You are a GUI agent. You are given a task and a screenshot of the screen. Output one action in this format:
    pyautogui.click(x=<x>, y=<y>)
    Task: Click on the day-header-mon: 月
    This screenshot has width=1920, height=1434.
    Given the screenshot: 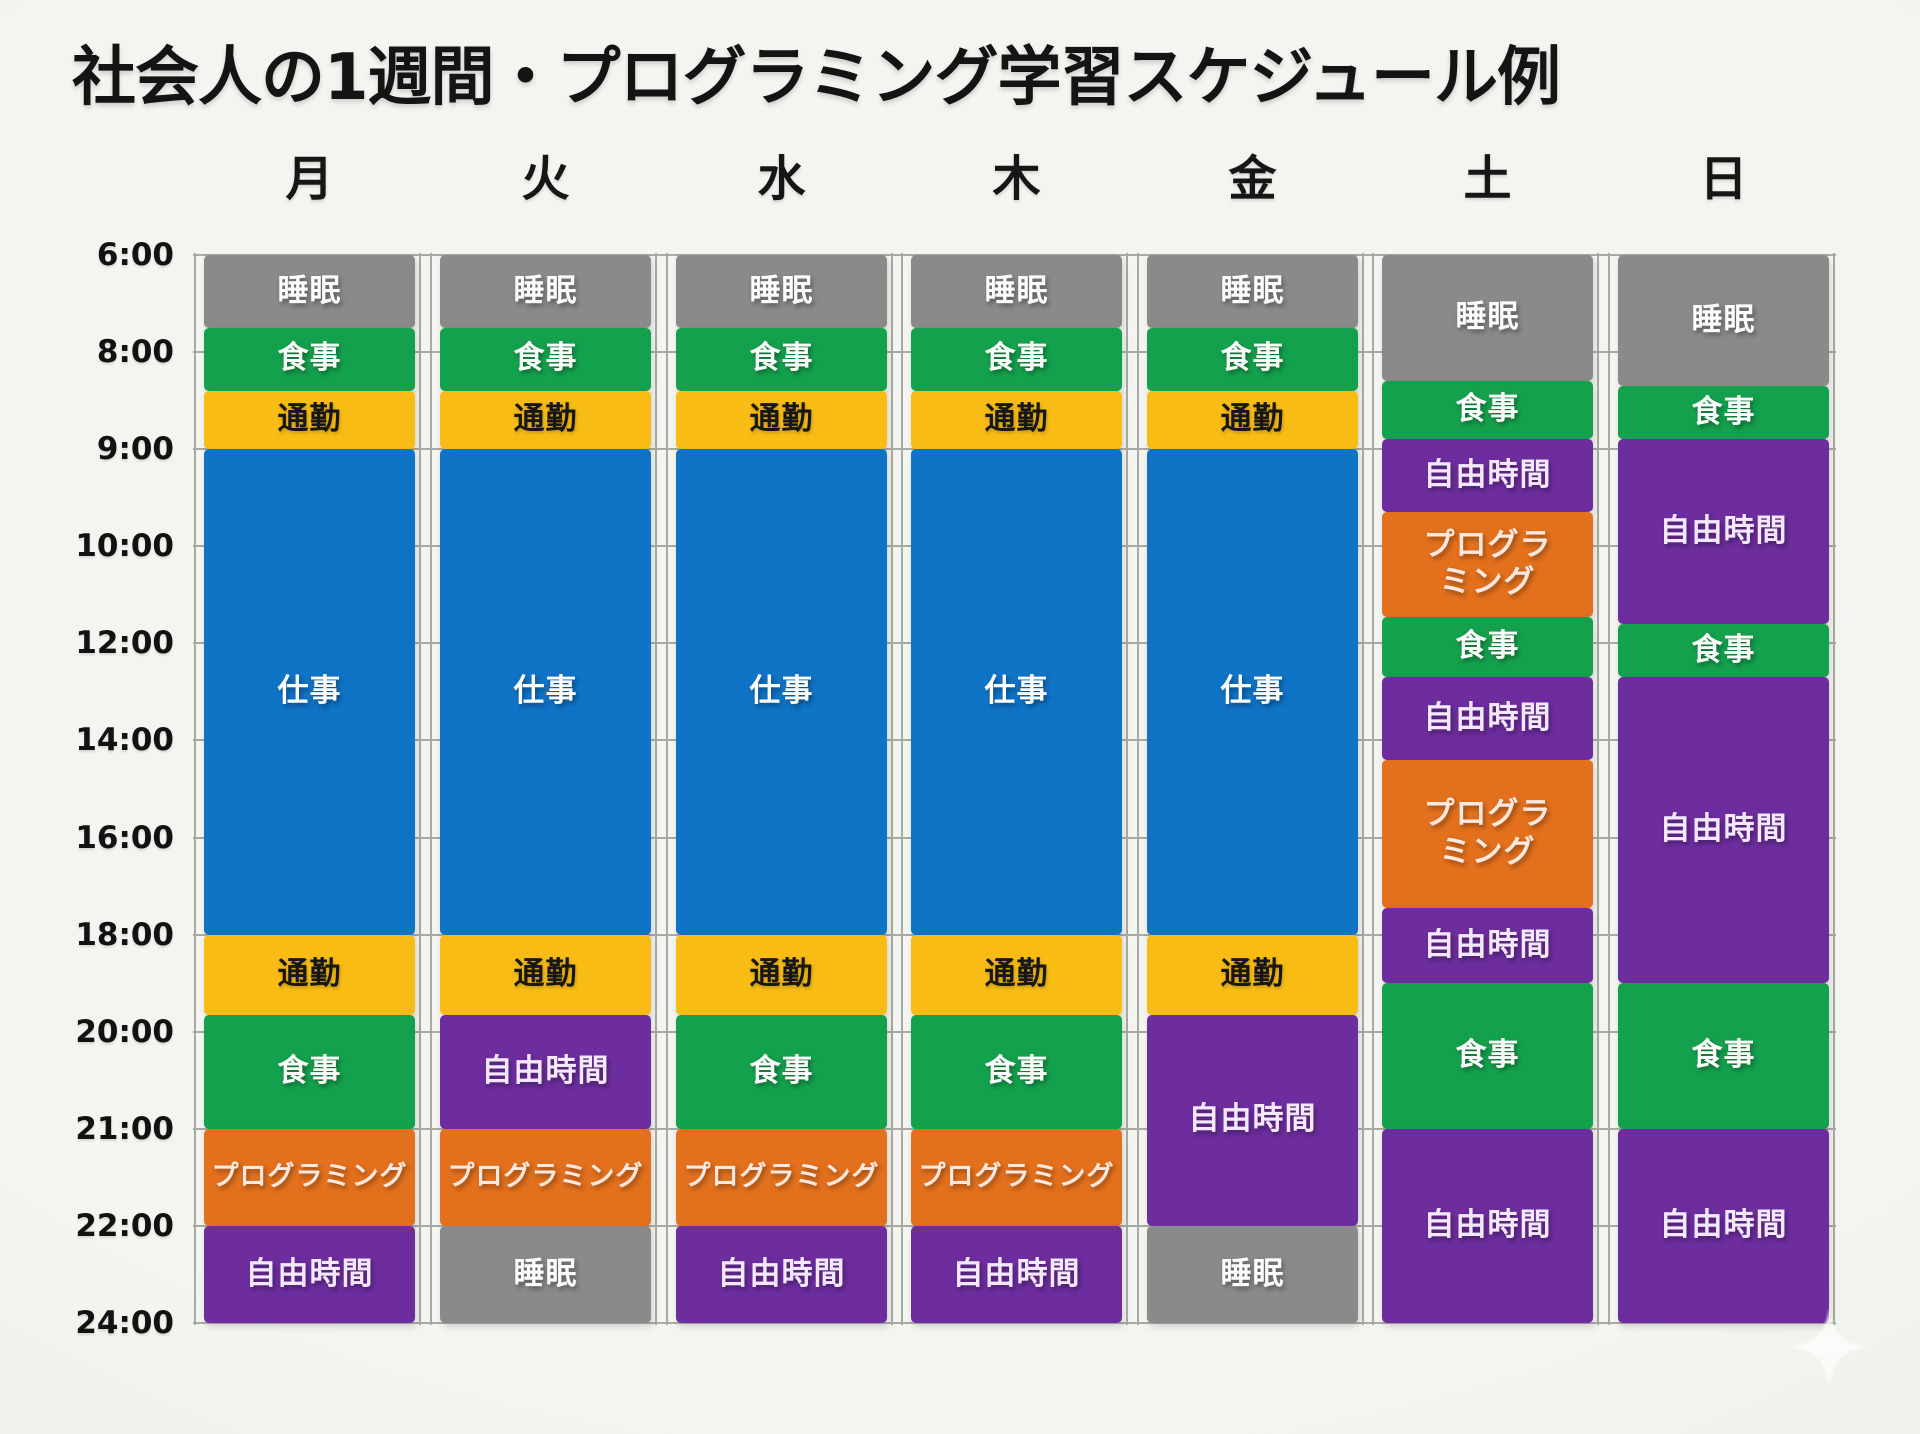 What is the action you would take?
    pyautogui.click(x=309, y=179)
    